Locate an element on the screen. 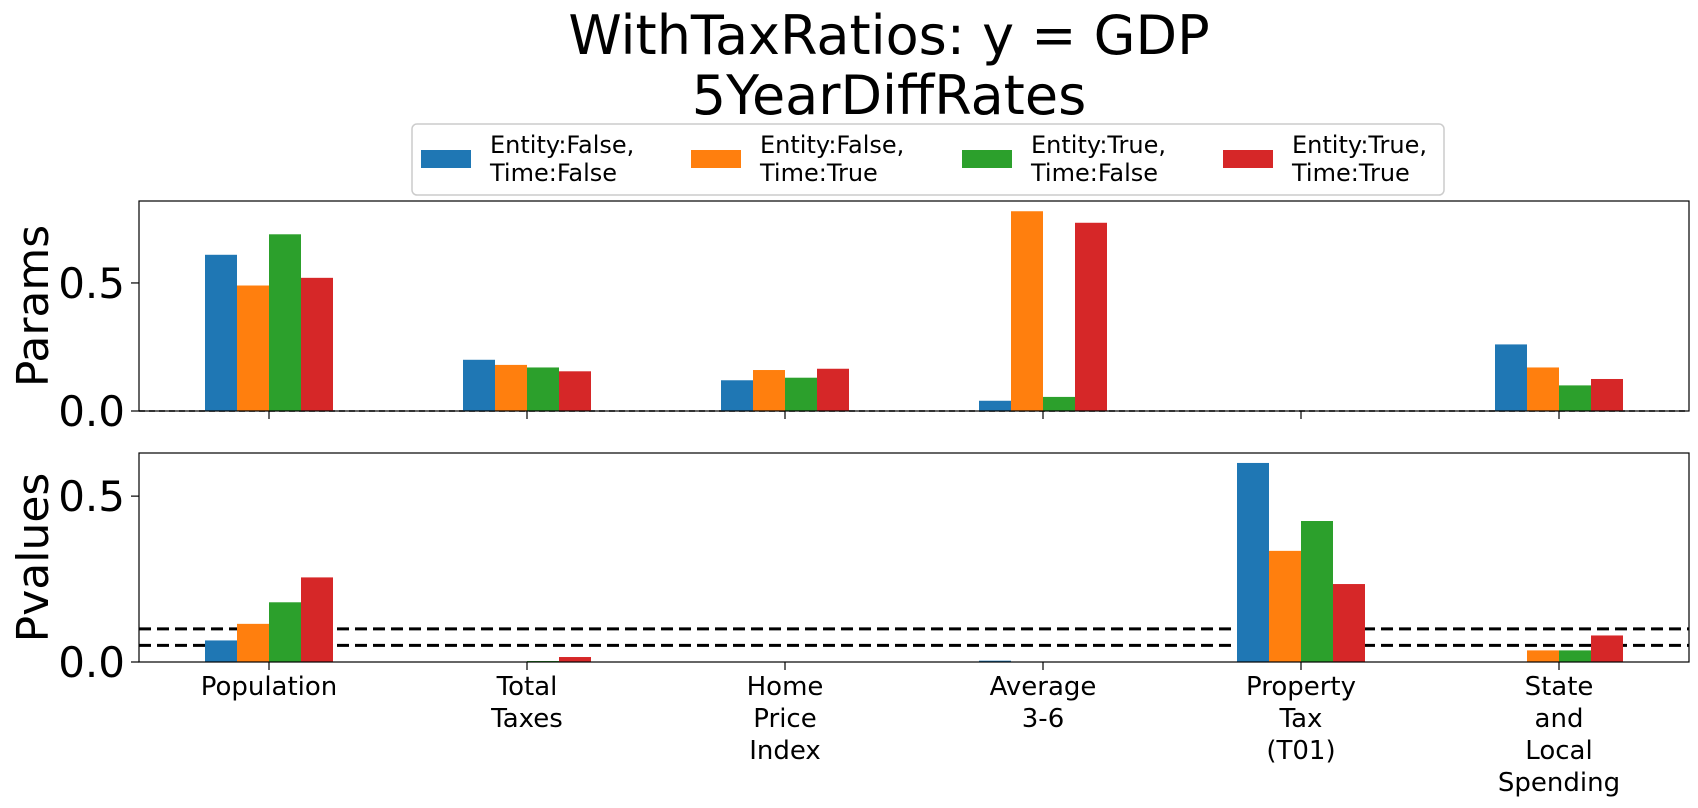  chart-title-line: WithTaxRatios: y = GDP is located at coordinates (888, 35).